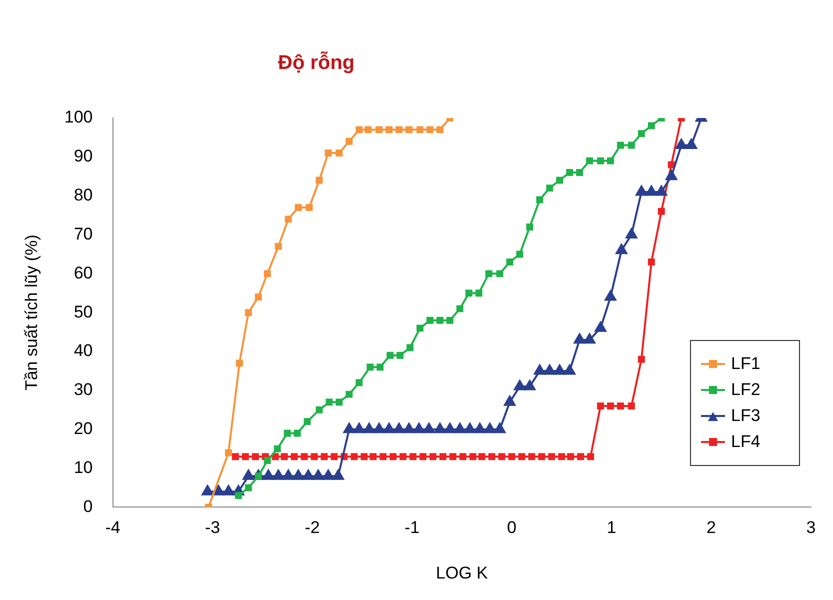 This screenshot has height=600, width=833. Describe the element at coordinates (83, 272) in the screenshot. I see `y-tick-label: 60` at that location.